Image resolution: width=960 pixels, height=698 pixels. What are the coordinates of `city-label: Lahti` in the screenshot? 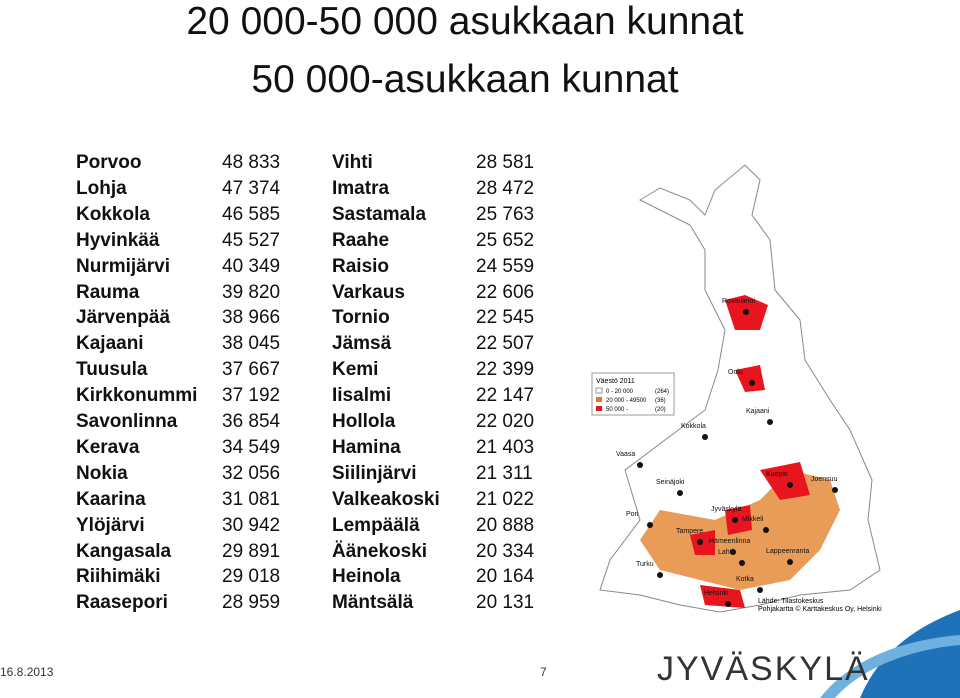 It's located at (726, 552).